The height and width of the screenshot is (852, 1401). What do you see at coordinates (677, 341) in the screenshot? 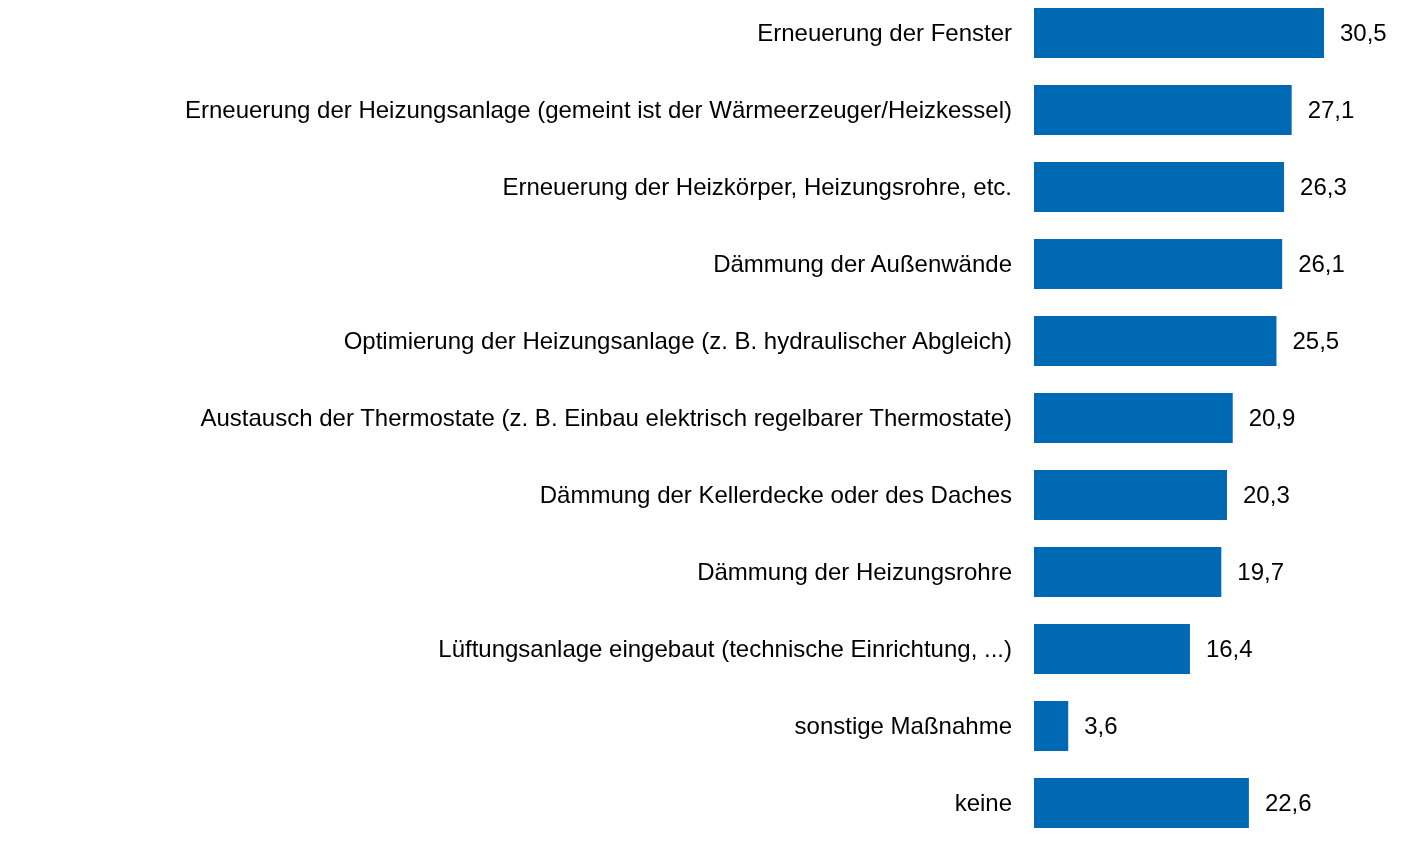
I see `y-tick-label: Optimierung der Heizungsanlage (z. B. hydraulischer Abgleich)` at bounding box center [677, 341].